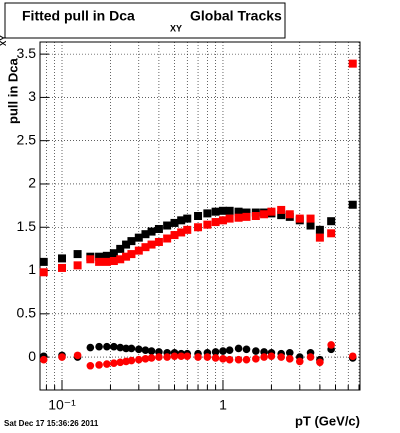 This screenshot has height=433, width=400. I want to click on y-tick-label: 2, so click(32, 183).